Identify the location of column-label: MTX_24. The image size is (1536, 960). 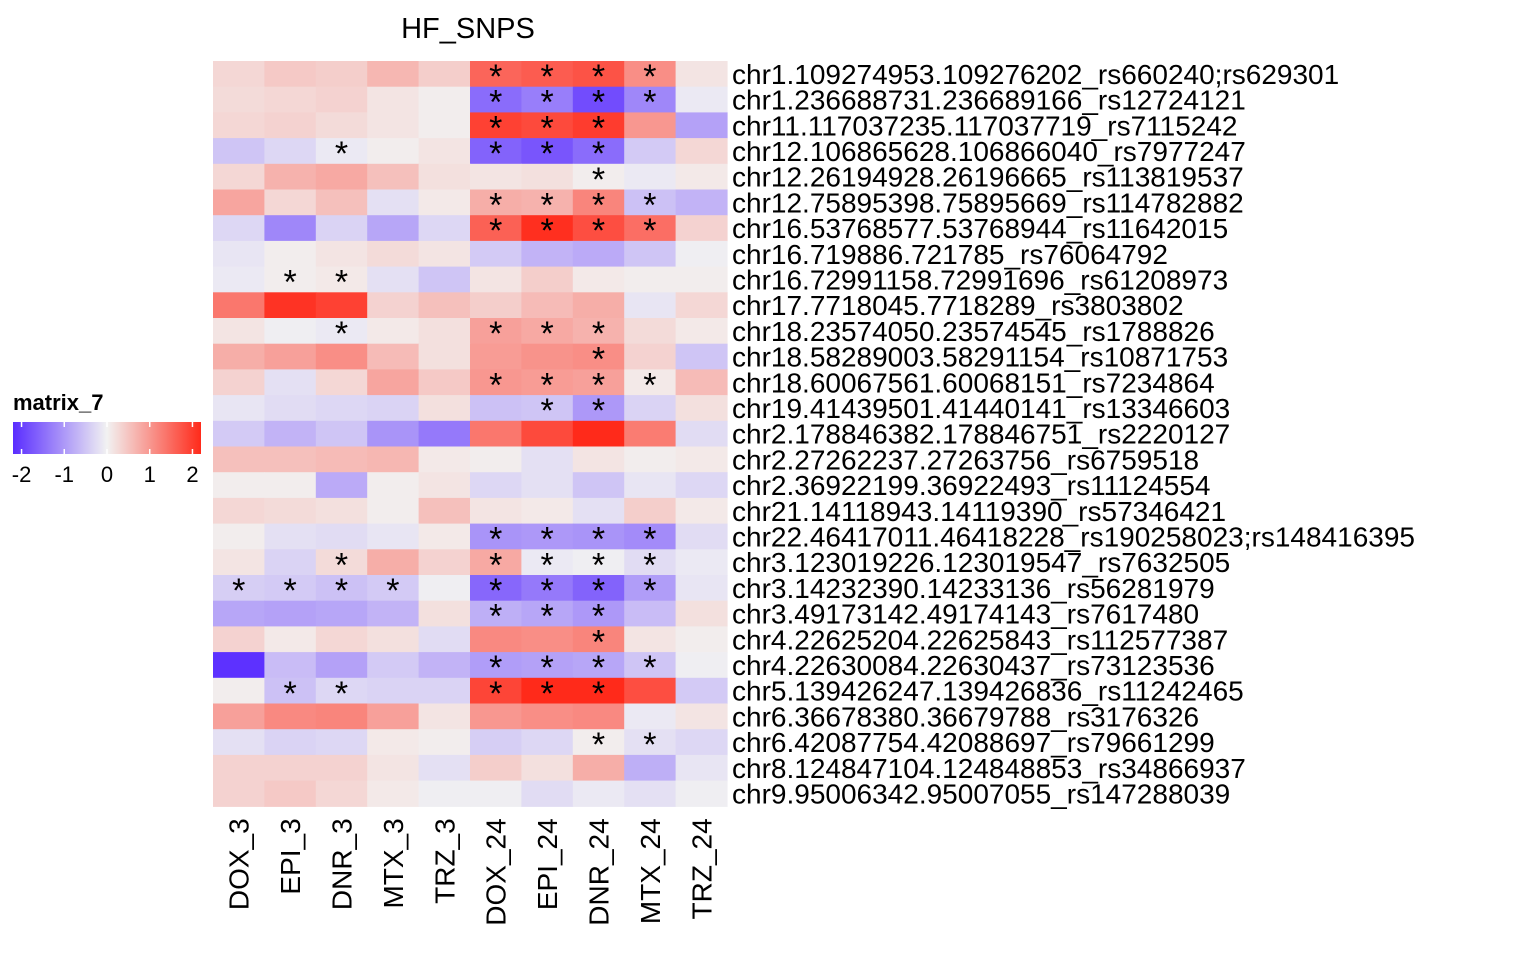
(650, 871).